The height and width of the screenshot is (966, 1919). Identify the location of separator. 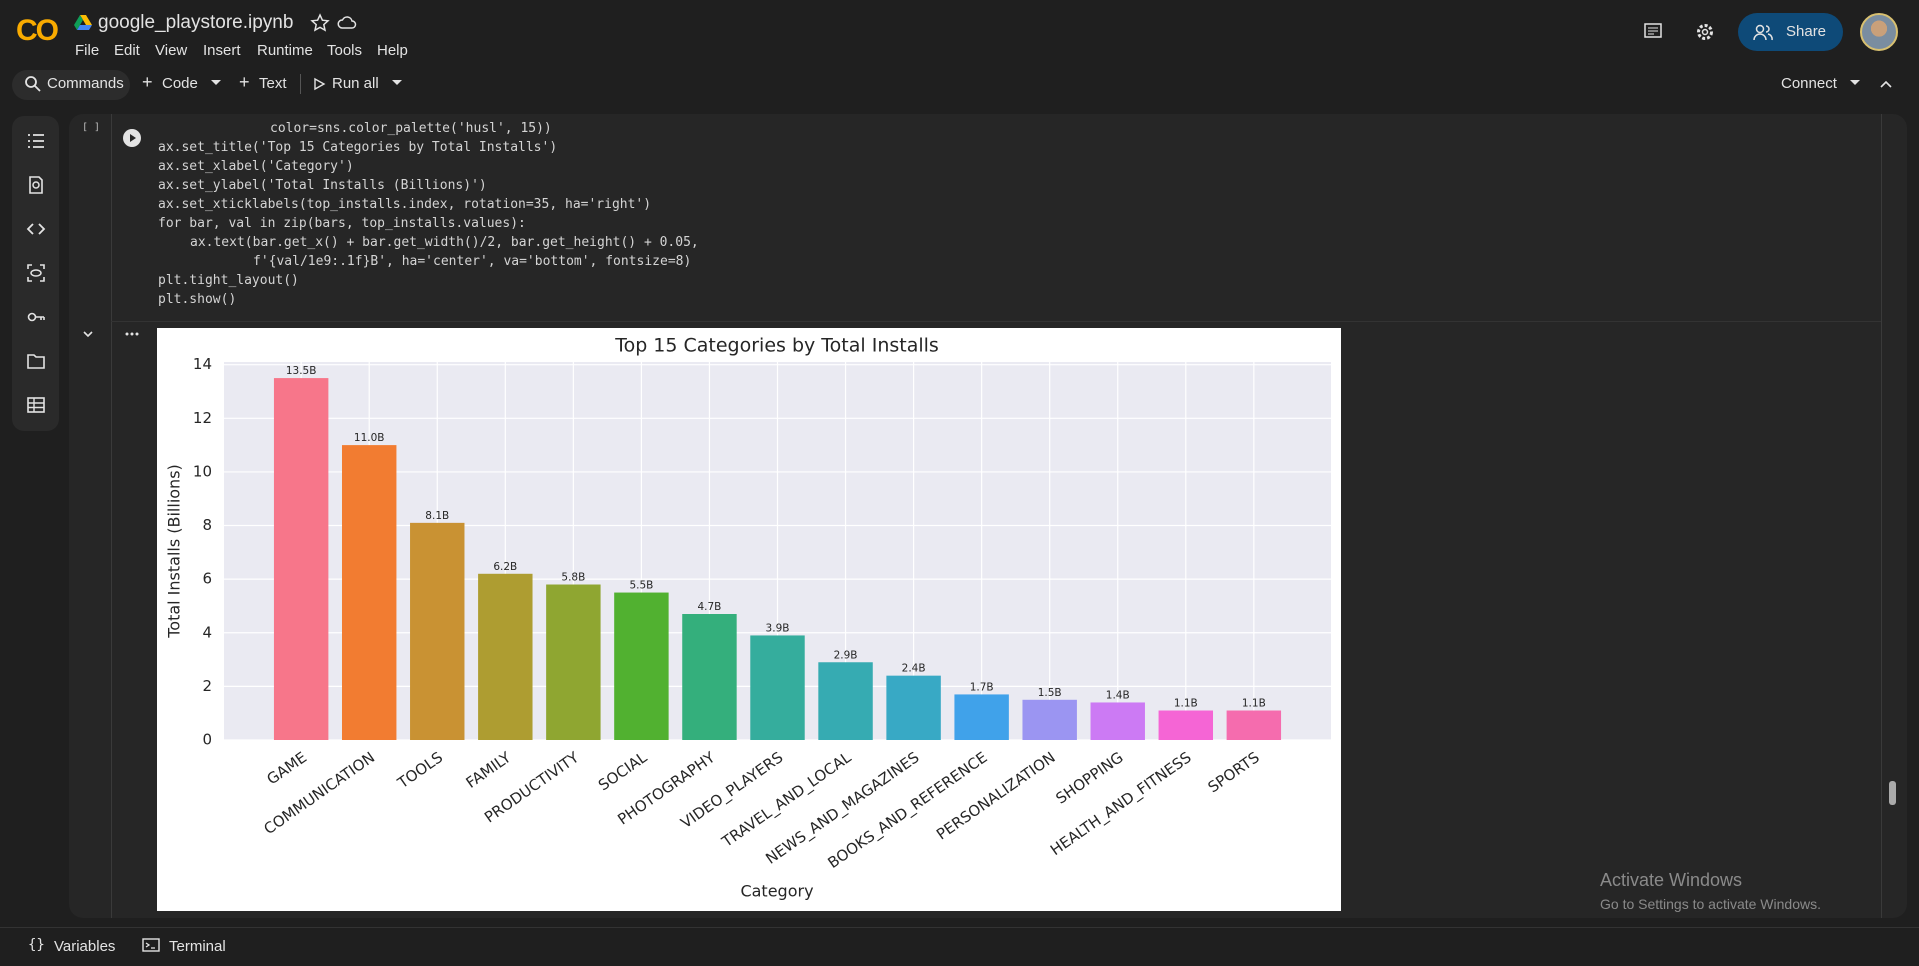
(300, 84).